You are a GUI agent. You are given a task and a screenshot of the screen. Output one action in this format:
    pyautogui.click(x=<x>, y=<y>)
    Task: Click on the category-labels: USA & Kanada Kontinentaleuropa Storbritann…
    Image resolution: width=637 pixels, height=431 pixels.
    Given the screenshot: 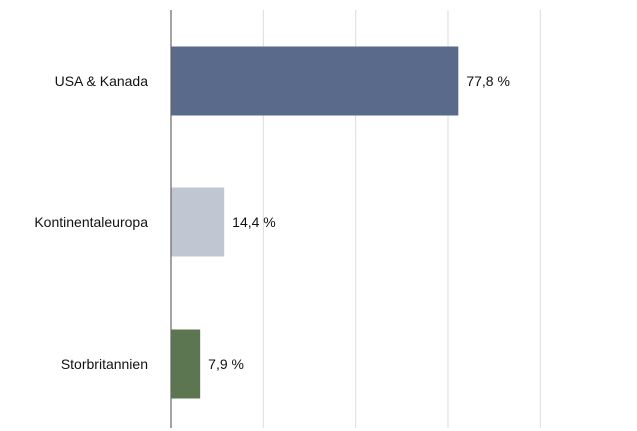 What is the action you would take?
    pyautogui.click(x=91, y=222)
    